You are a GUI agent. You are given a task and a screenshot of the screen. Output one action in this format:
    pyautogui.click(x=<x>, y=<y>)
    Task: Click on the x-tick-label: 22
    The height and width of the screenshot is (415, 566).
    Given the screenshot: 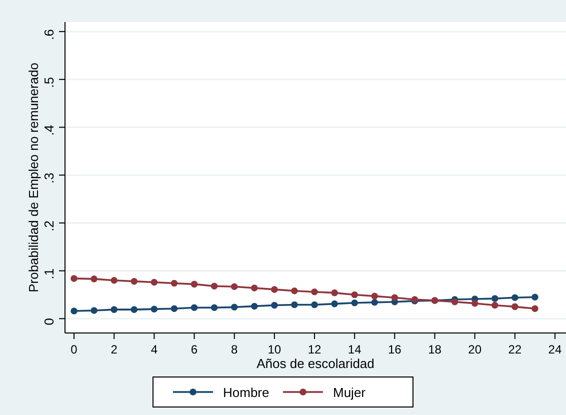 What is the action you would take?
    pyautogui.click(x=515, y=349)
    